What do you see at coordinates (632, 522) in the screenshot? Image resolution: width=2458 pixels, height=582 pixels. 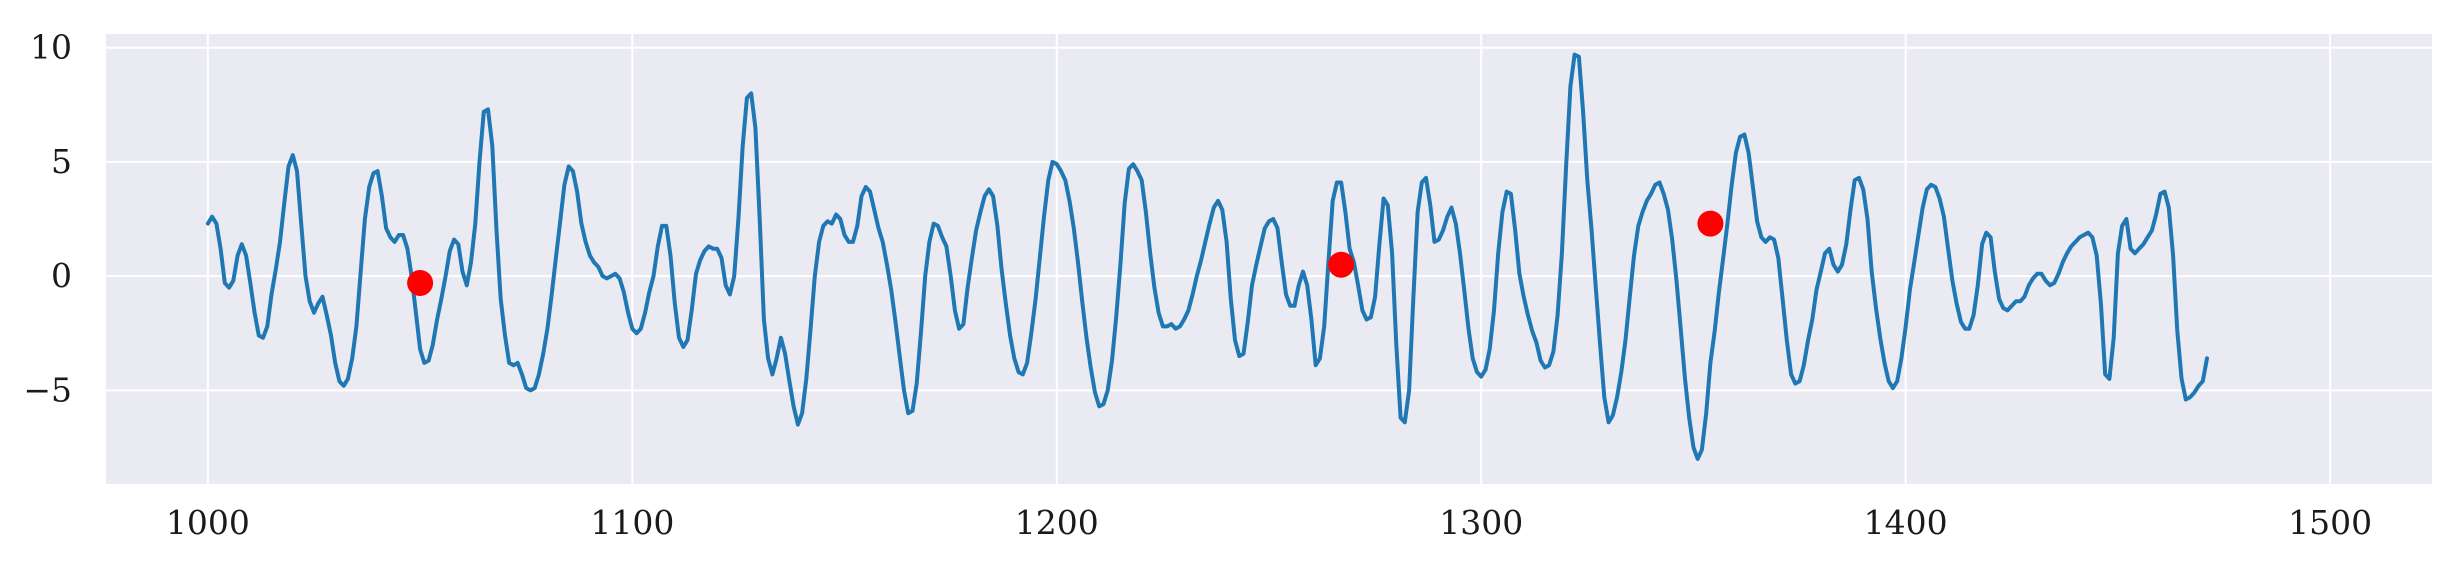 I see `x-tick-label: 1100` at bounding box center [632, 522].